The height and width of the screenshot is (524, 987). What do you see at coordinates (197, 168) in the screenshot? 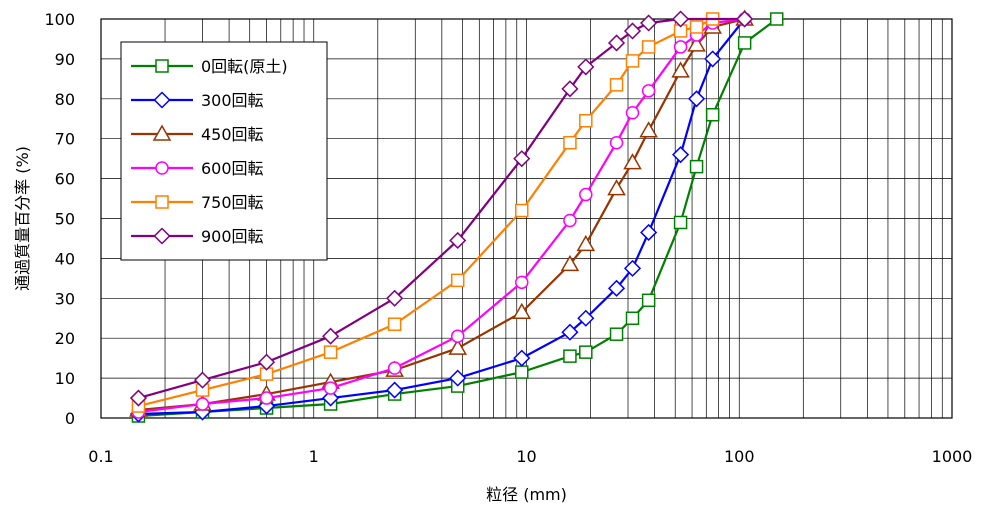
I see `legend-item: 600回転` at bounding box center [197, 168].